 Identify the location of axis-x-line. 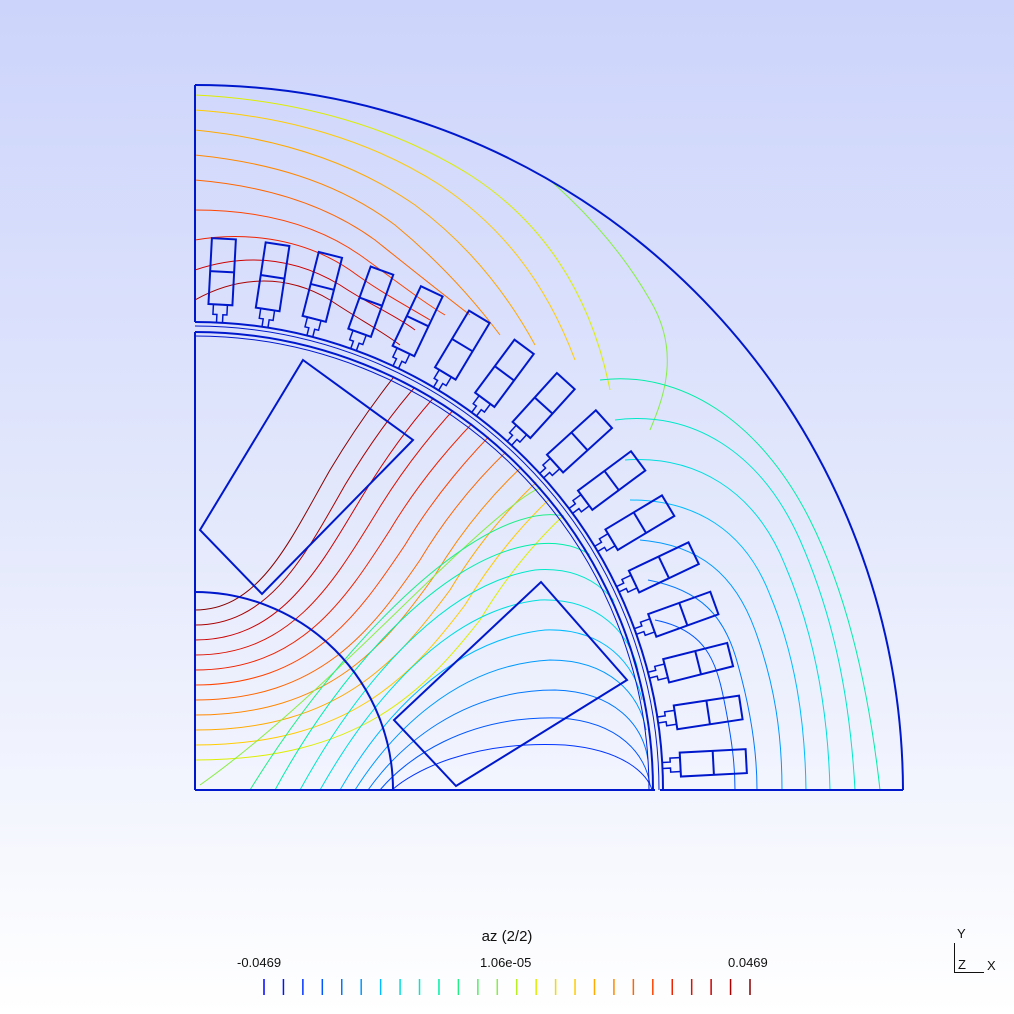
(969, 972).